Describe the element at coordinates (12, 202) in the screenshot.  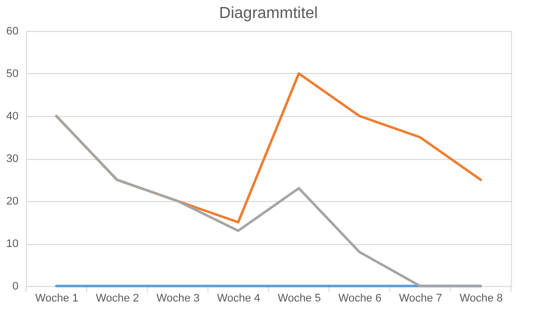
I see `y-tick-label: 20` at that location.